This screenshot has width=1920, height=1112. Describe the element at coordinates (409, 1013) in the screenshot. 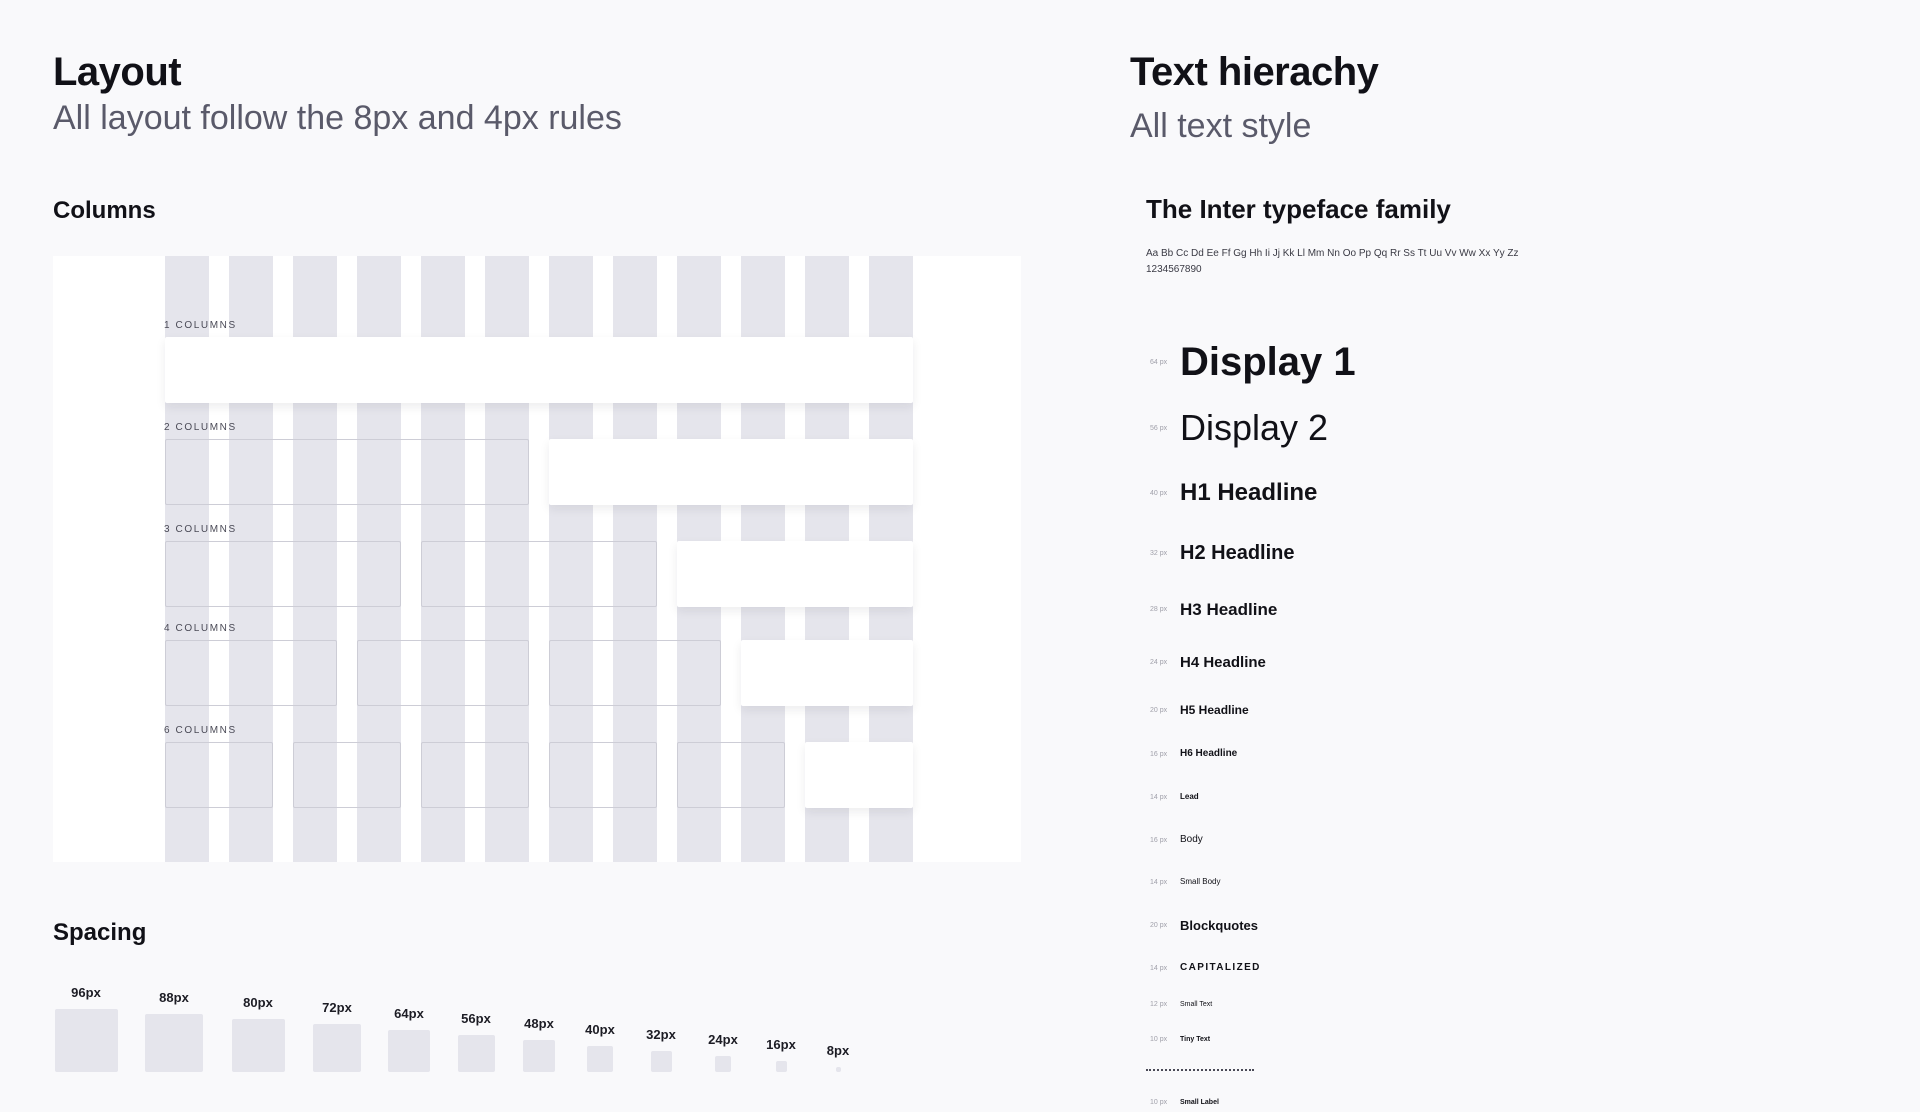

I see `spacing-label: 64px` at that location.